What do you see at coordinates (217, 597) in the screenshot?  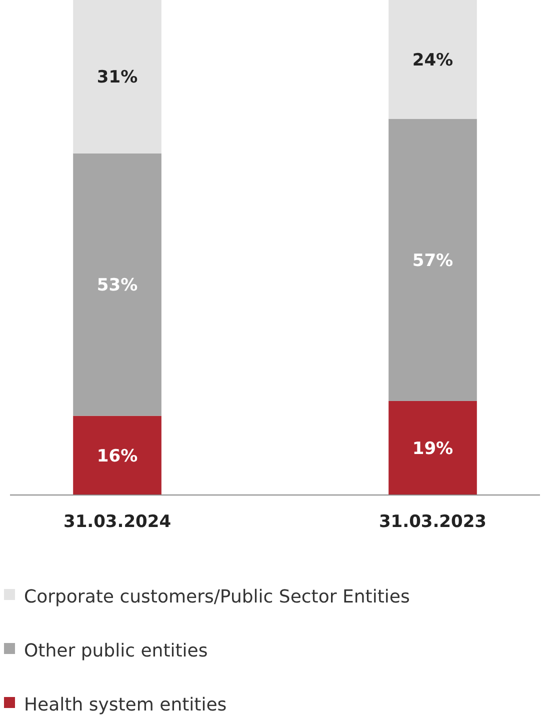 I see `legend-label: Corporate customers/Public Sector Entities` at bounding box center [217, 597].